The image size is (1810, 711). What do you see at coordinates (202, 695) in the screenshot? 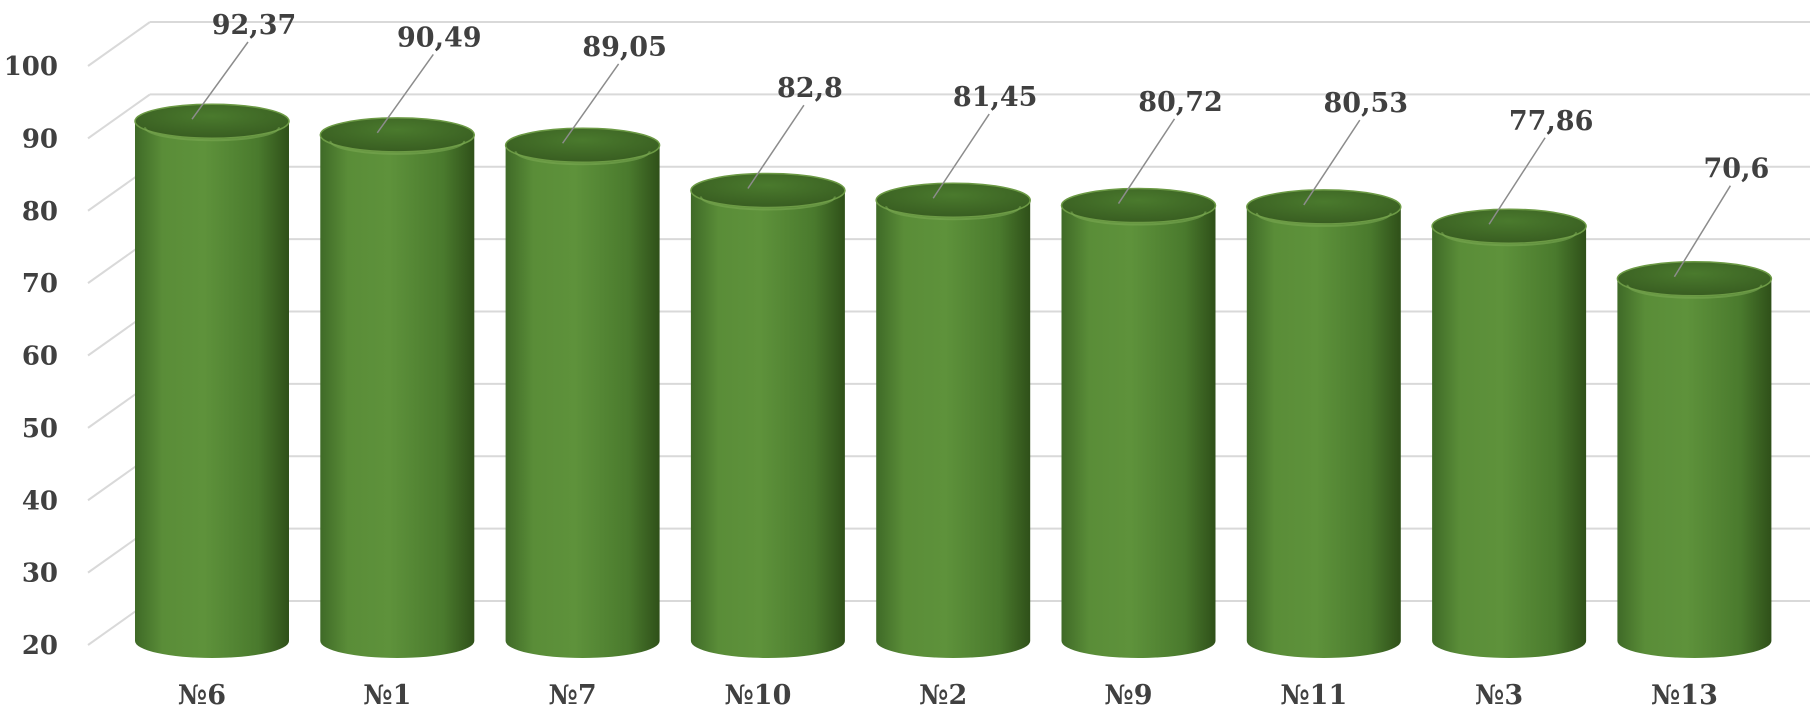
I see `x-tick-label: №6` at bounding box center [202, 695].